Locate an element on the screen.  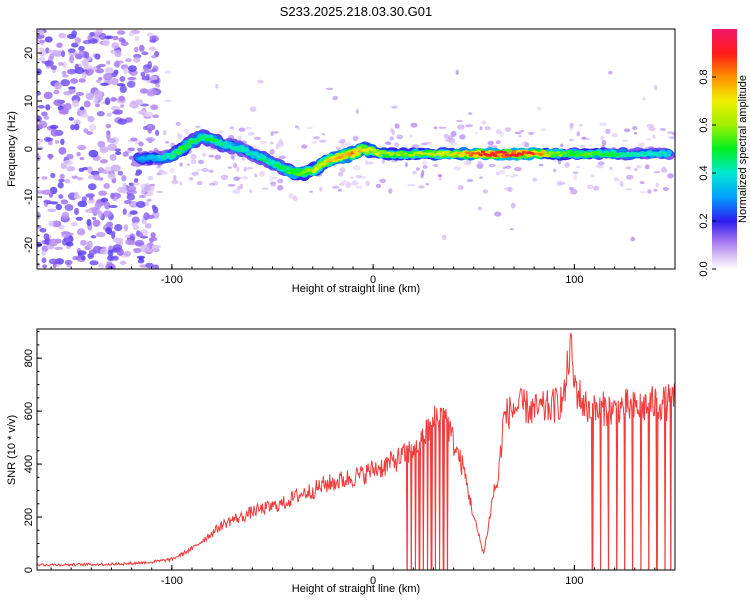
colorbar-tick-label: 0.2 is located at coordinates (704, 220).